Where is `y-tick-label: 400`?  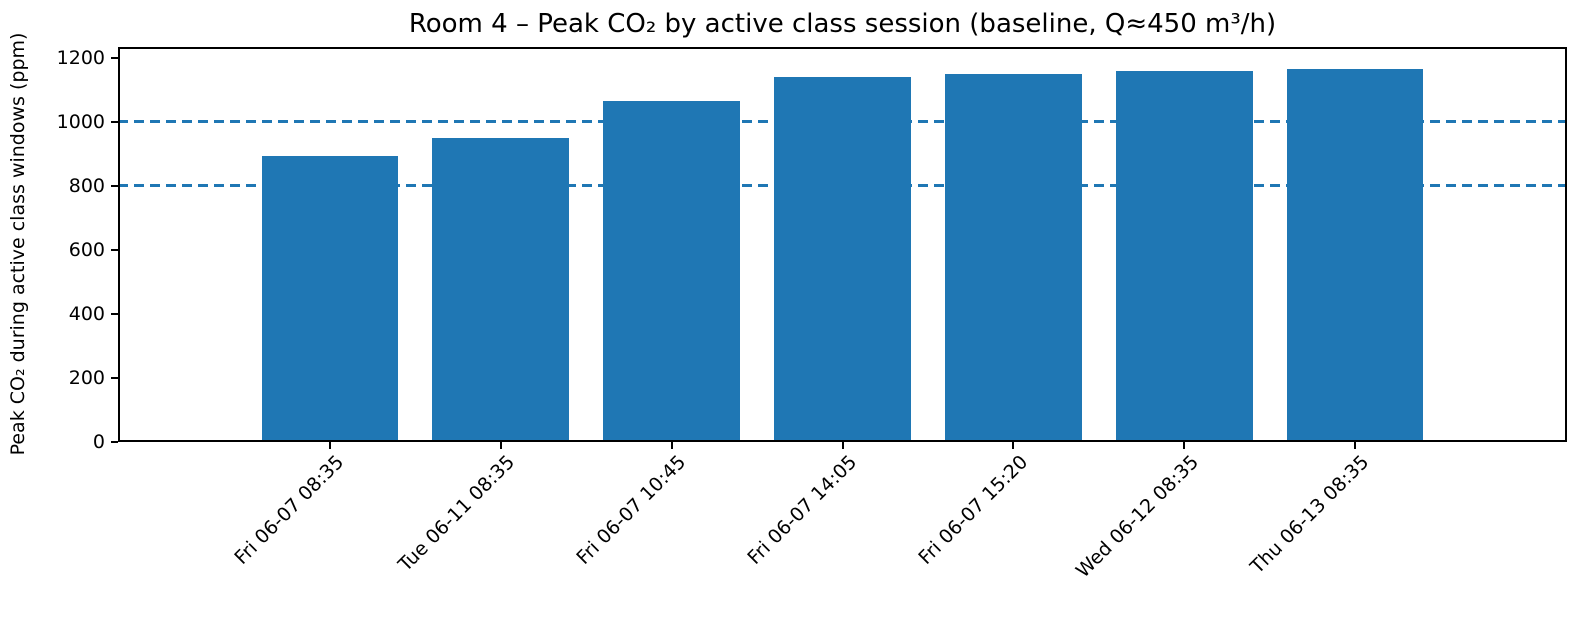
y-tick-label: 400 is located at coordinates (86, 313).